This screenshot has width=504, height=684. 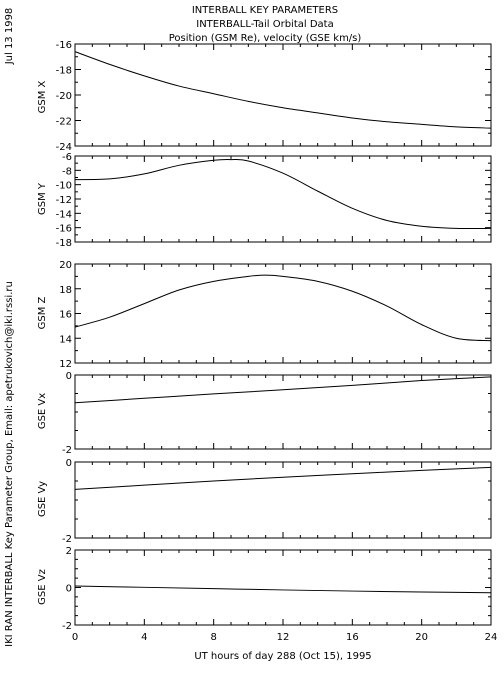 What do you see at coordinates (264, 24) in the screenshot?
I see `figure-title-line-2: INTERBALL-Tail Orbital Data` at bounding box center [264, 24].